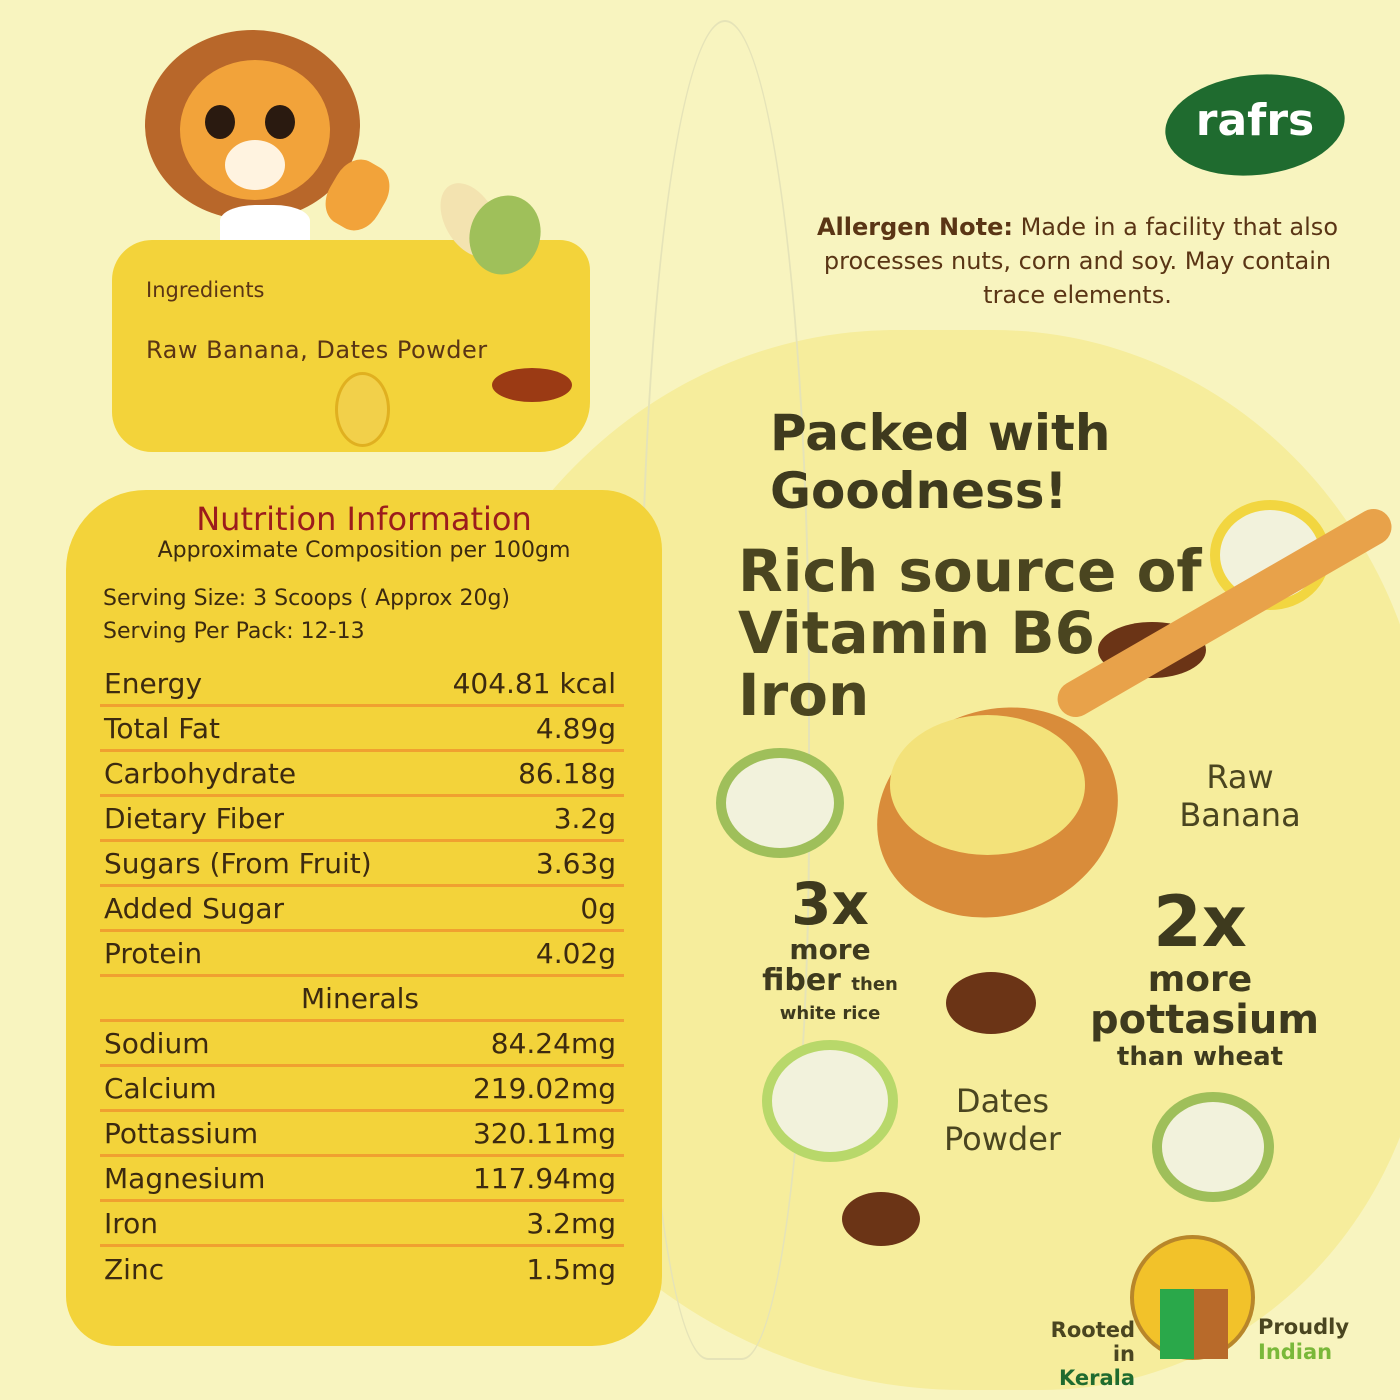 The height and width of the screenshot is (1400, 1400). I want to click on stat-big: 2x, so click(1200, 922).